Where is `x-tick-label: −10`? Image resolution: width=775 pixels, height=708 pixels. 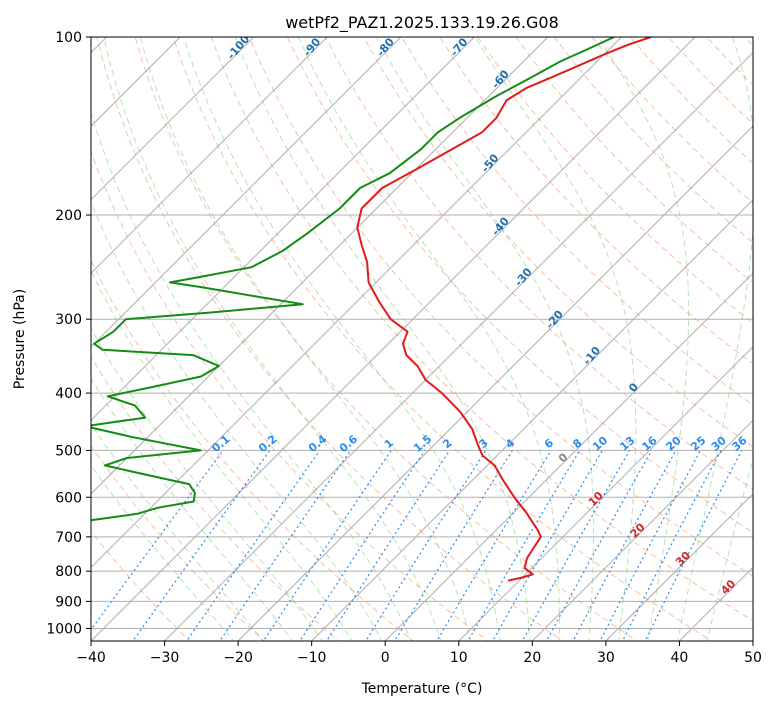
x-tick-label: −10 is located at coordinates (312, 658).